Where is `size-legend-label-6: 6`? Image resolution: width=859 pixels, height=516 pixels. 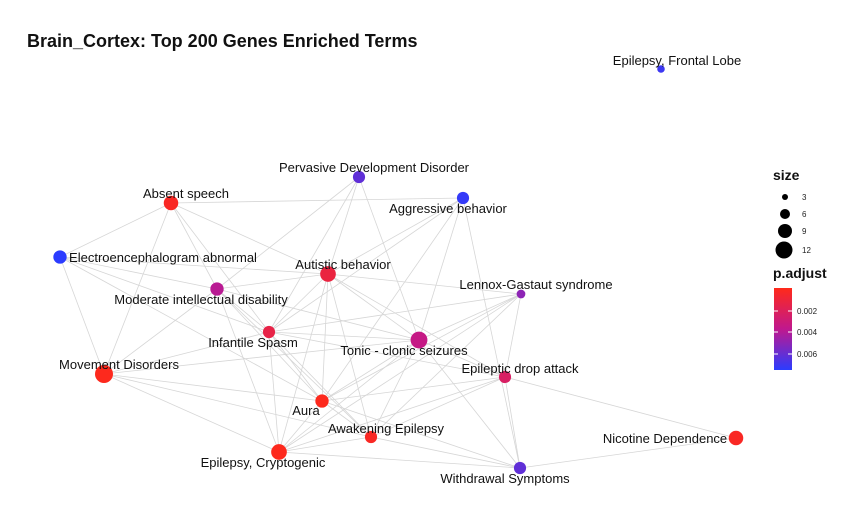 size-legend-label-6: 6 is located at coordinates (804, 214).